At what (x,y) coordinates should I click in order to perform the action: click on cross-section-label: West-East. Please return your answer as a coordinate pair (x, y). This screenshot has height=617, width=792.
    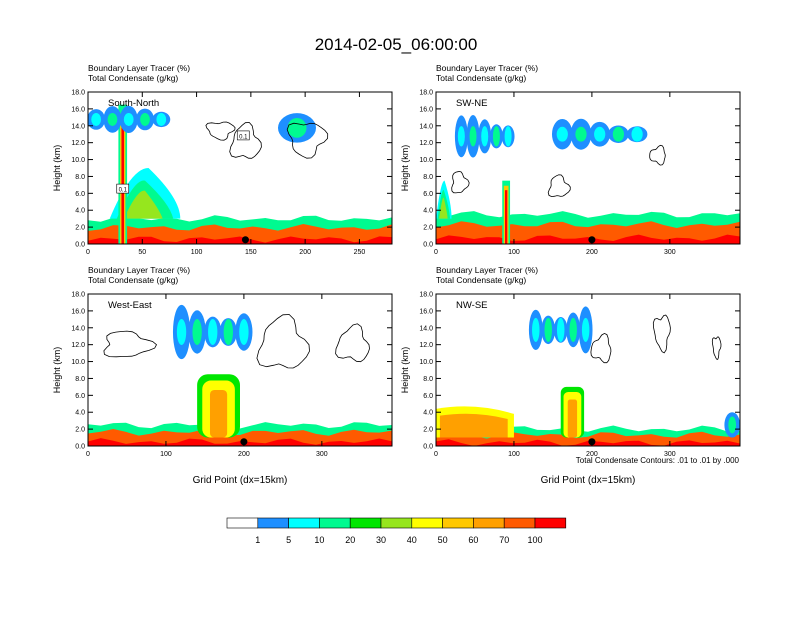
    Looking at the image, I should click on (130, 305).